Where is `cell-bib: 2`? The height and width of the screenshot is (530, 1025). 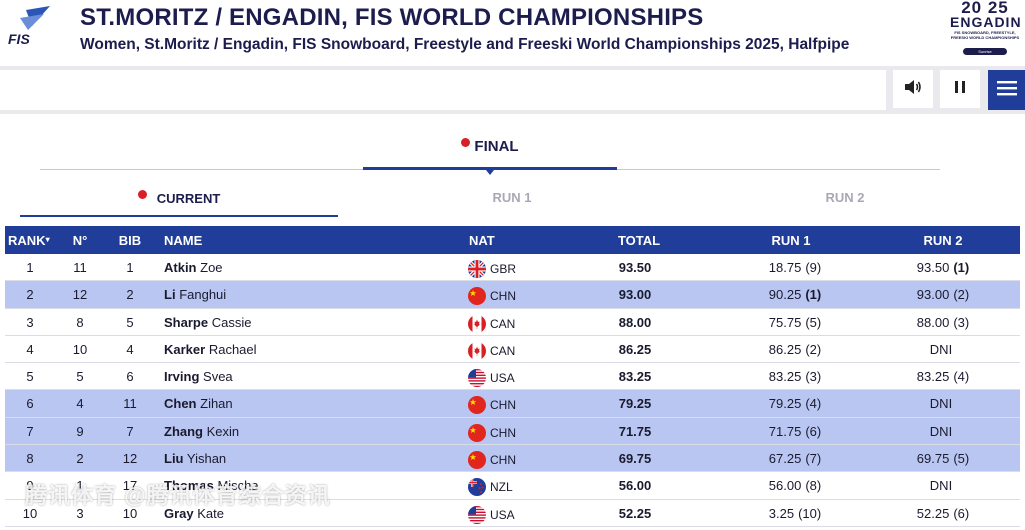 cell-bib: 2 is located at coordinates (130, 295).